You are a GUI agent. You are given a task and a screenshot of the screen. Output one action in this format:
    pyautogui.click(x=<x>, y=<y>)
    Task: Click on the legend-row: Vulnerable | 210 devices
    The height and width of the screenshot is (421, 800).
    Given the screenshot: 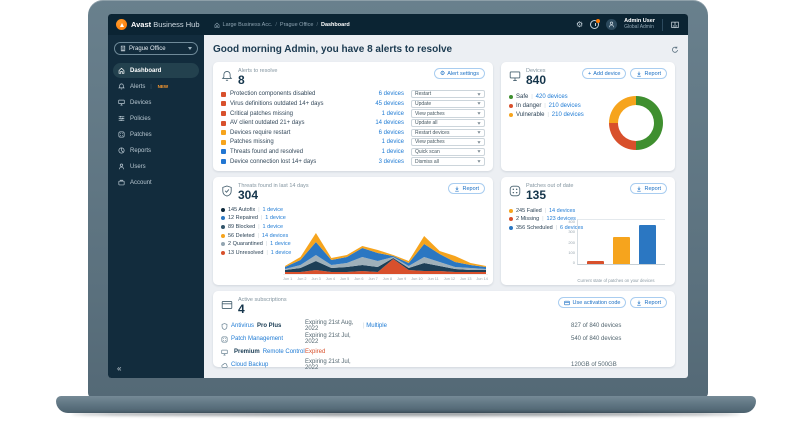 What is the action you would take?
    pyautogui.click(x=588, y=115)
    